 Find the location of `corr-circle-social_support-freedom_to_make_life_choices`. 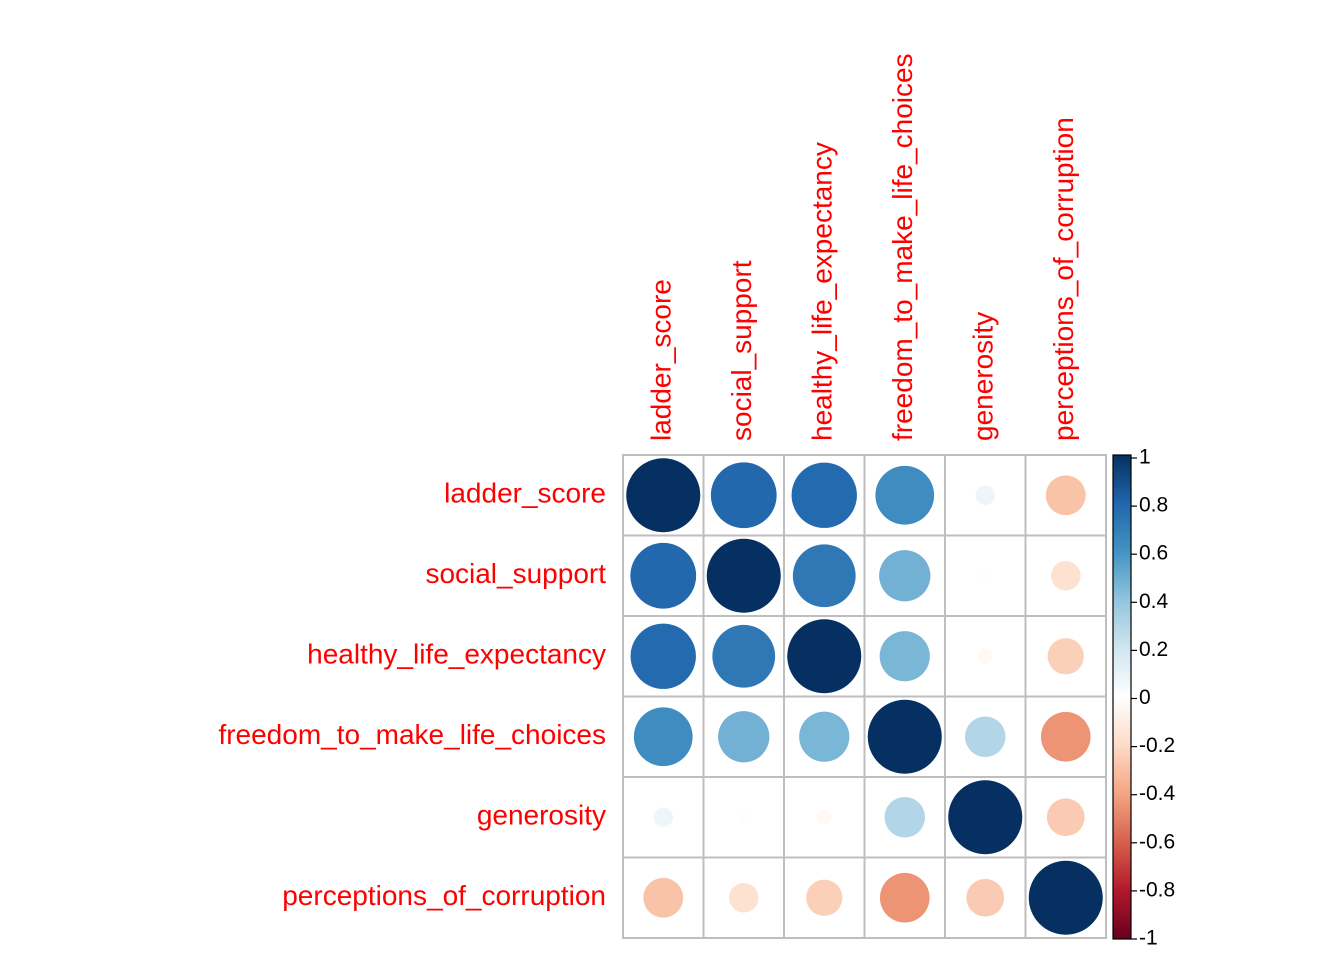

corr-circle-social_support-freedom_to_make_life_choices is located at coordinates (905, 576).